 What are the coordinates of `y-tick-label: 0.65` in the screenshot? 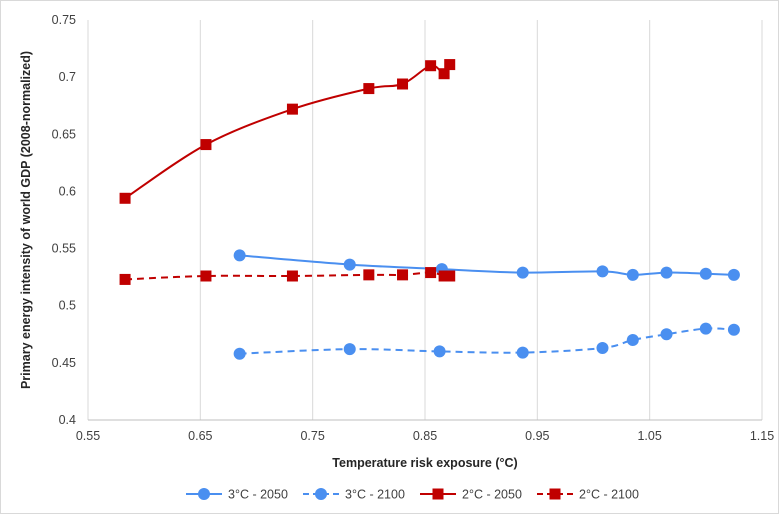 It's located at (64, 134).